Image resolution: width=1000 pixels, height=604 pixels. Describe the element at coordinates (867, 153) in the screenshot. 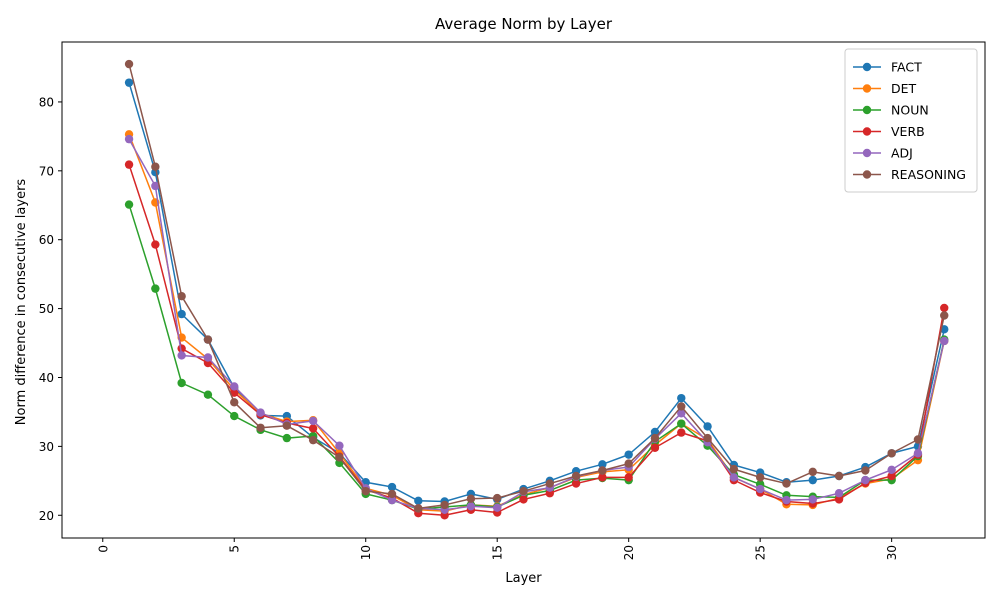

I see `legend-marker-adj` at that location.